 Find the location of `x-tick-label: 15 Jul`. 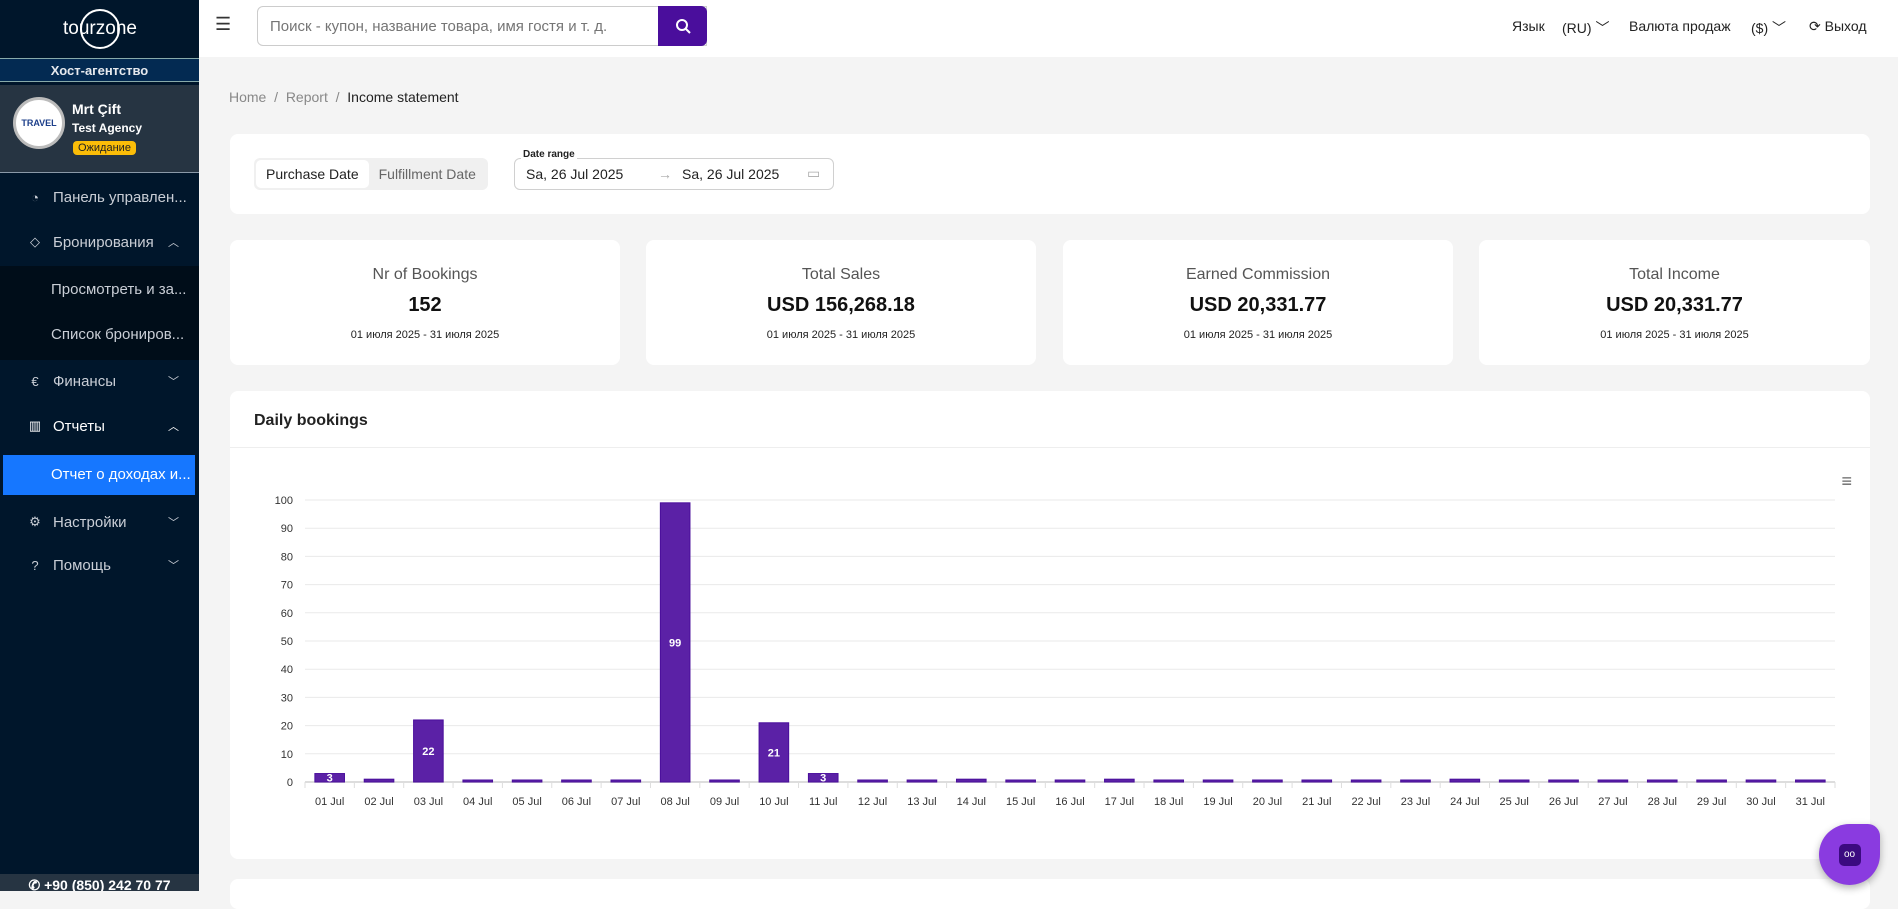

x-tick-label: 15 Jul is located at coordinates (1020, 802).